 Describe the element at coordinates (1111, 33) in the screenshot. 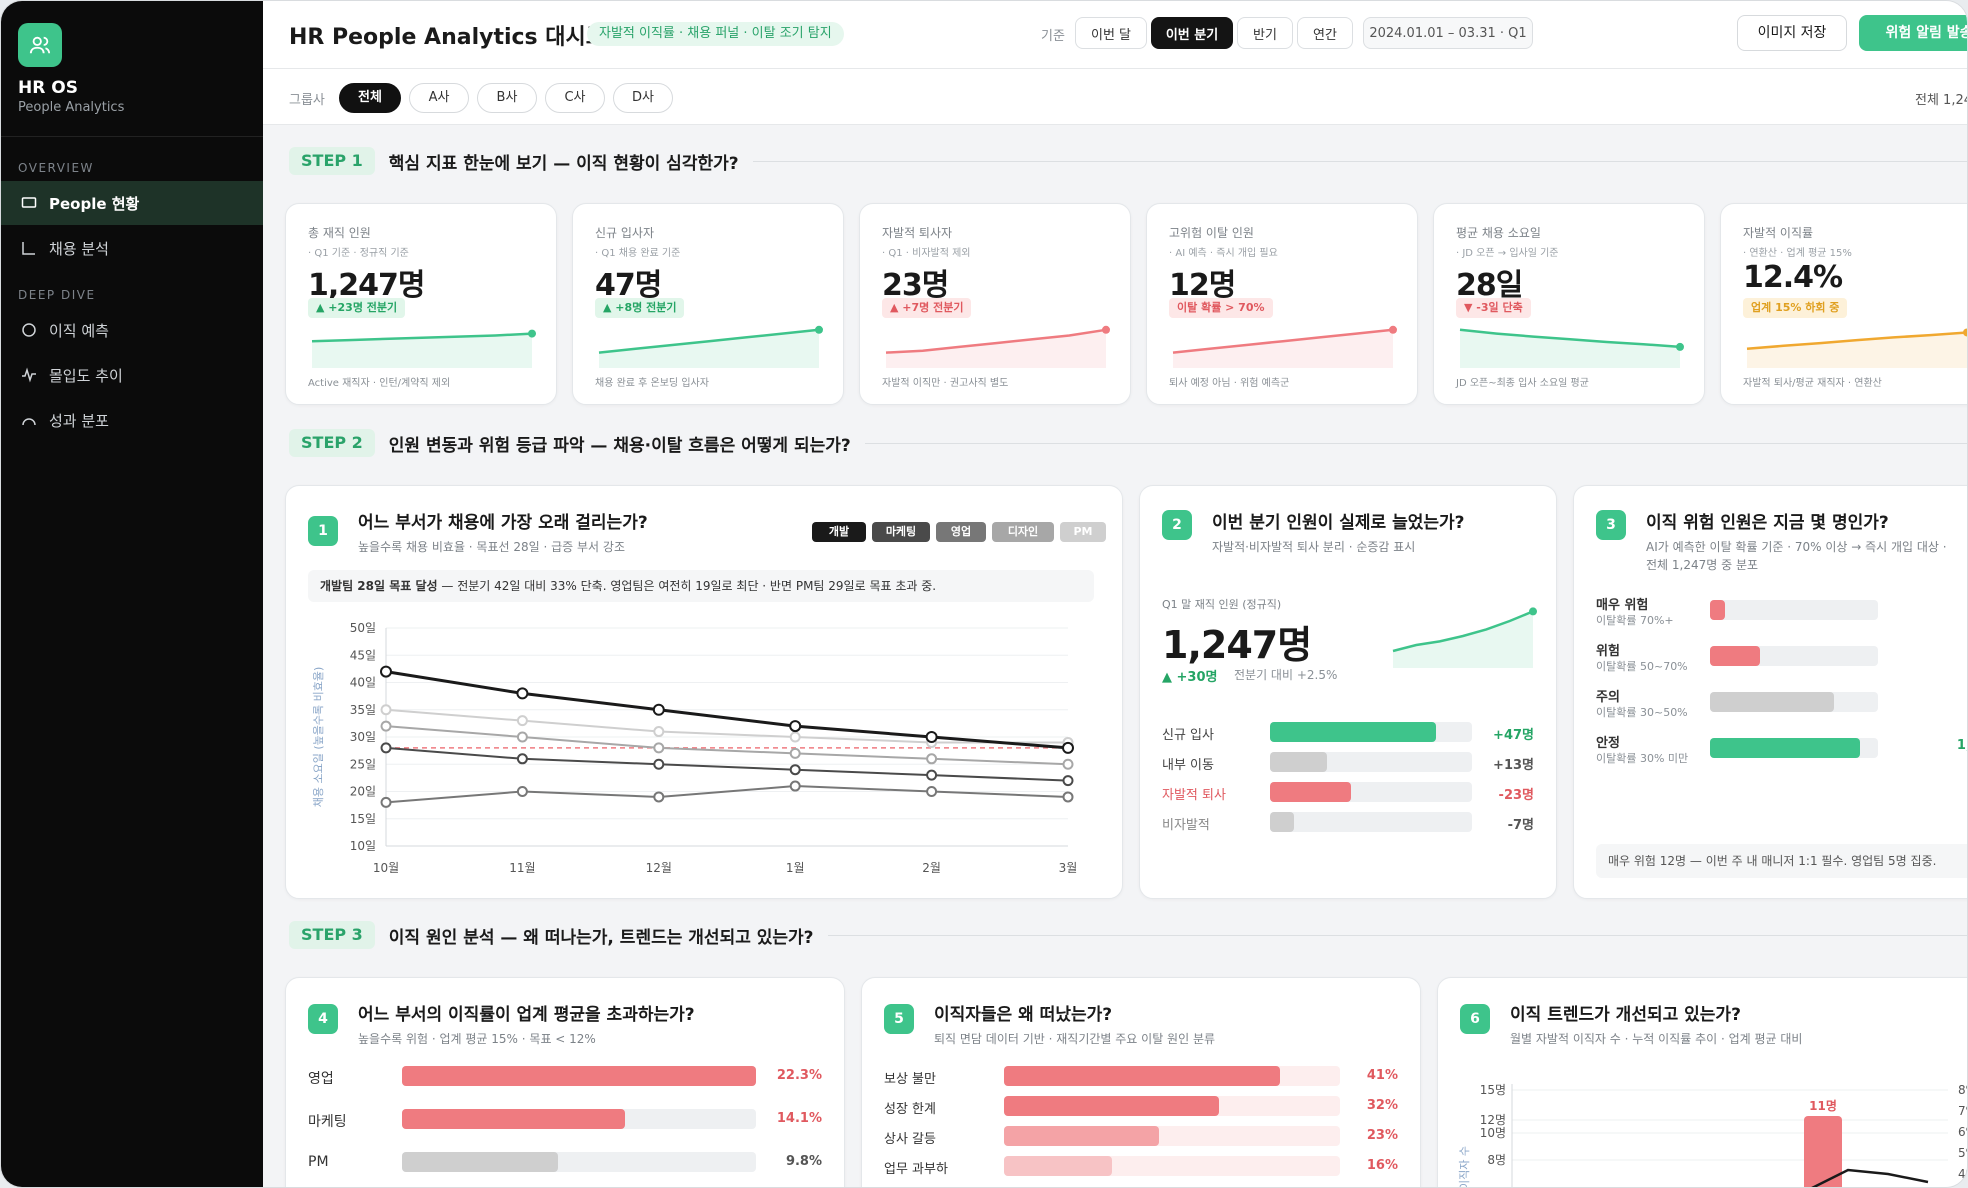

I see `period-month-button: 이번 달` at that location.